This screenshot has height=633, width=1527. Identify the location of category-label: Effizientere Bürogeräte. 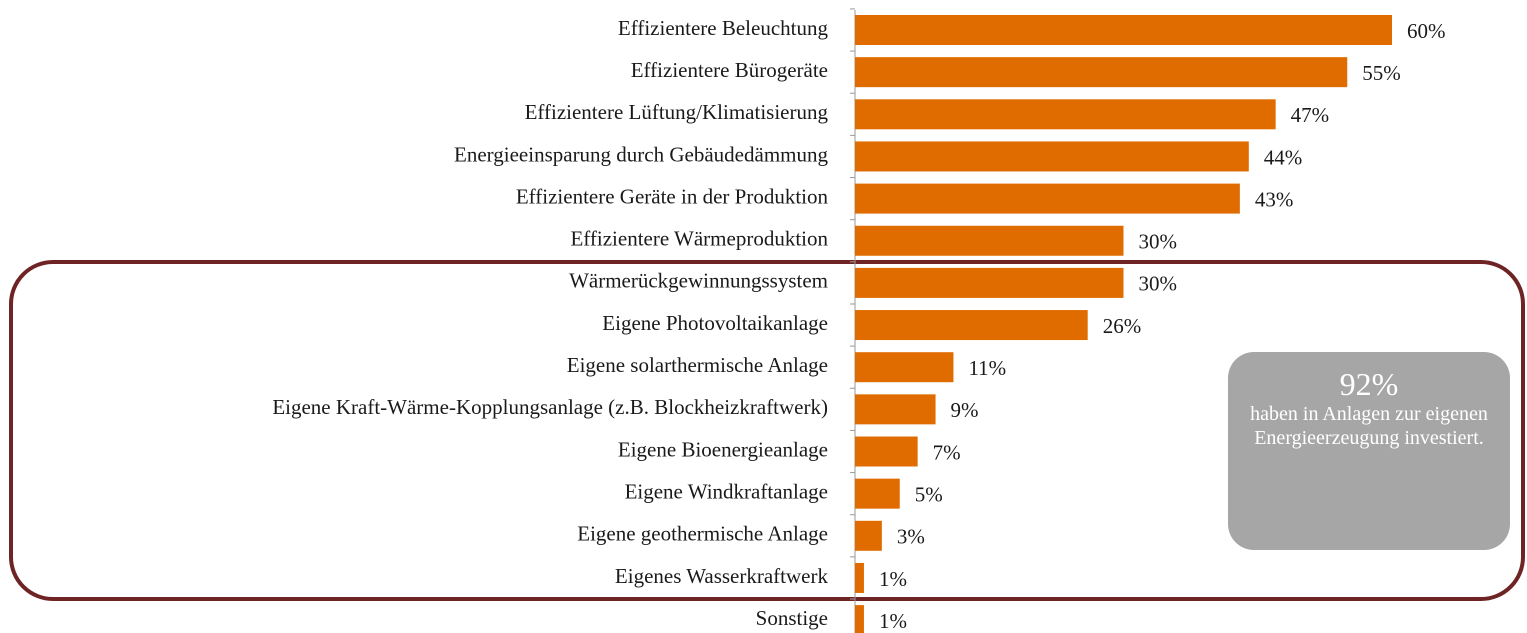
(729, 70).